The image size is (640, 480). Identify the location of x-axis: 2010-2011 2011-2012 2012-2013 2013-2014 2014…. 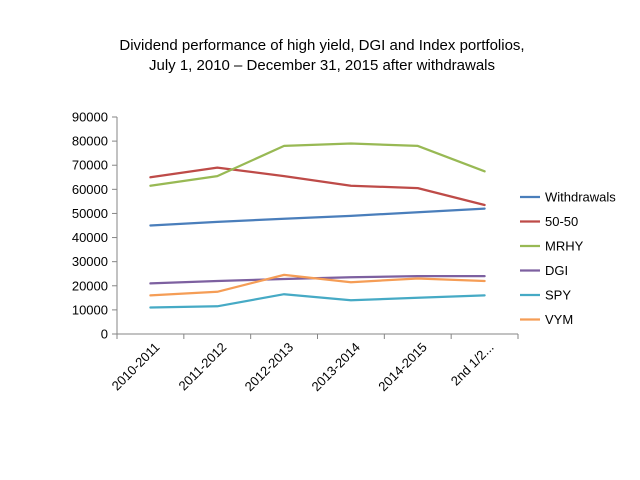
(314, 364).